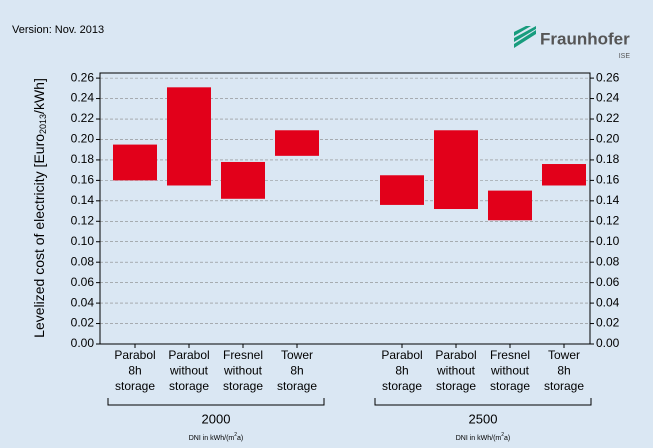 The width and height of the screenshot is (653, 448). What do you see at coordinates (608, 139) in the screenshot?
I see `y2-tick-label: 0.20` at bounding box center [608, 139].